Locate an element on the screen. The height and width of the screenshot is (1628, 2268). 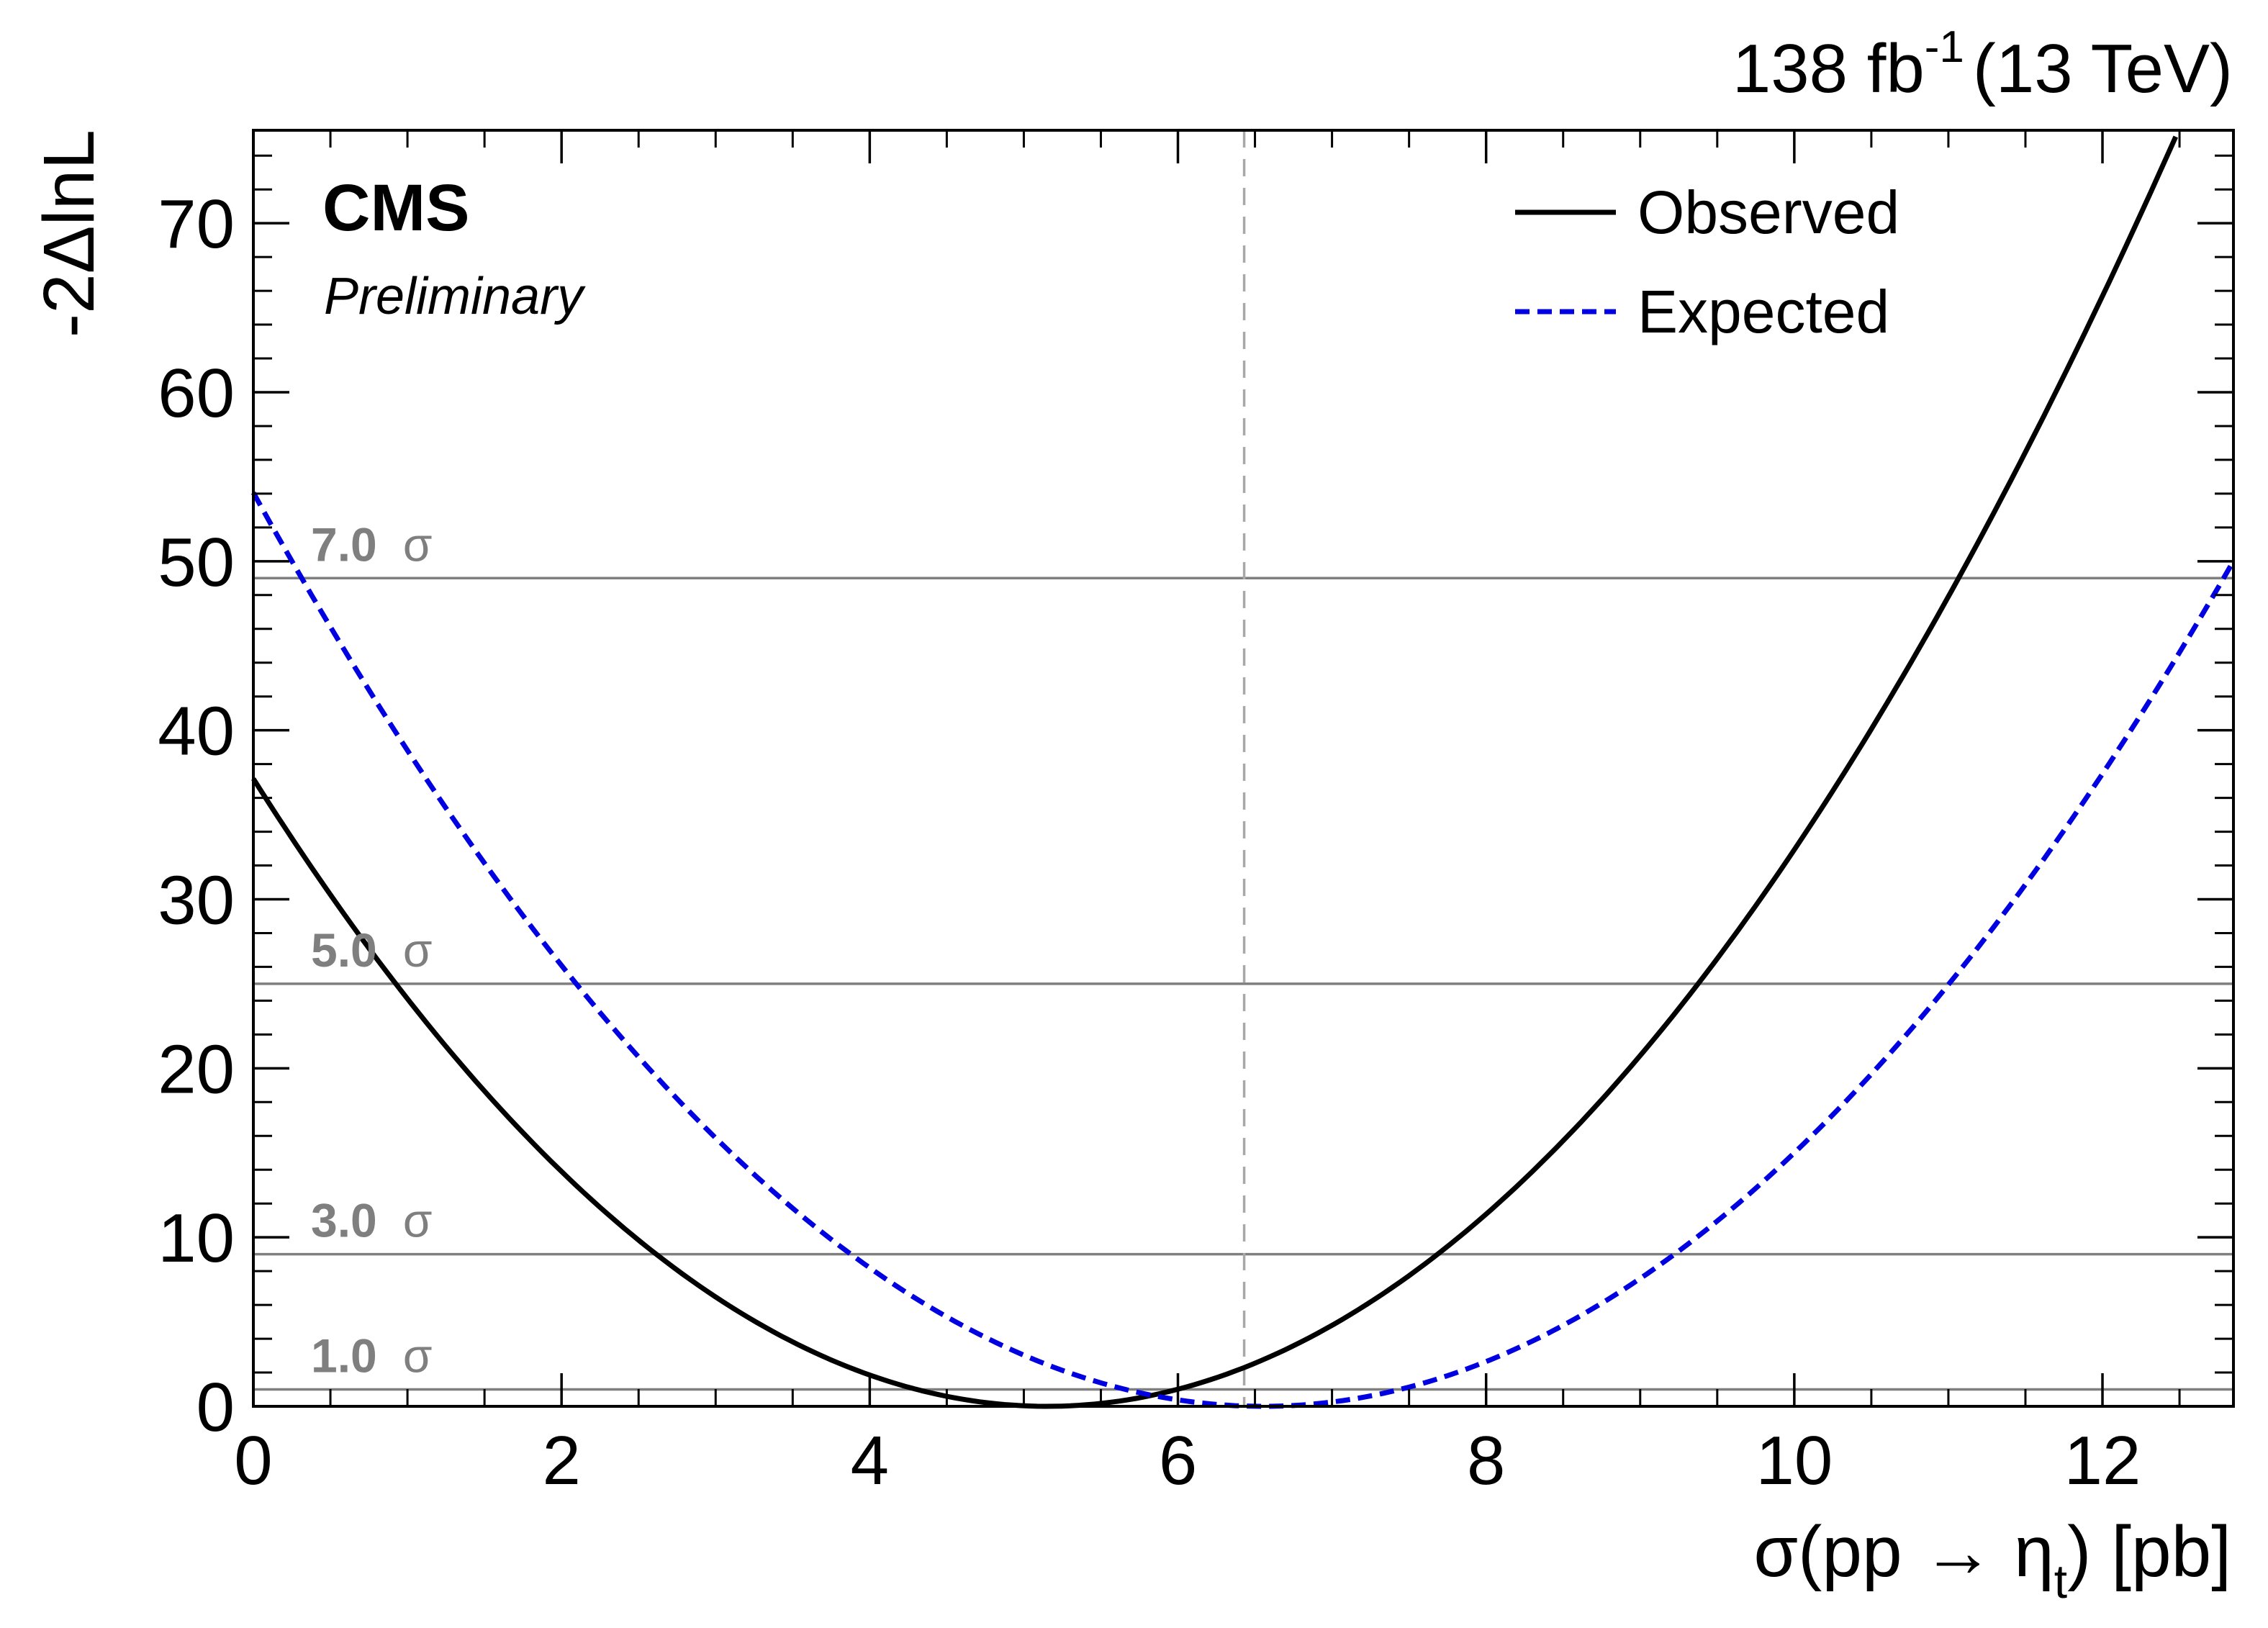
sigma-label-value: 5.0 is located at coordinates (344, 950).